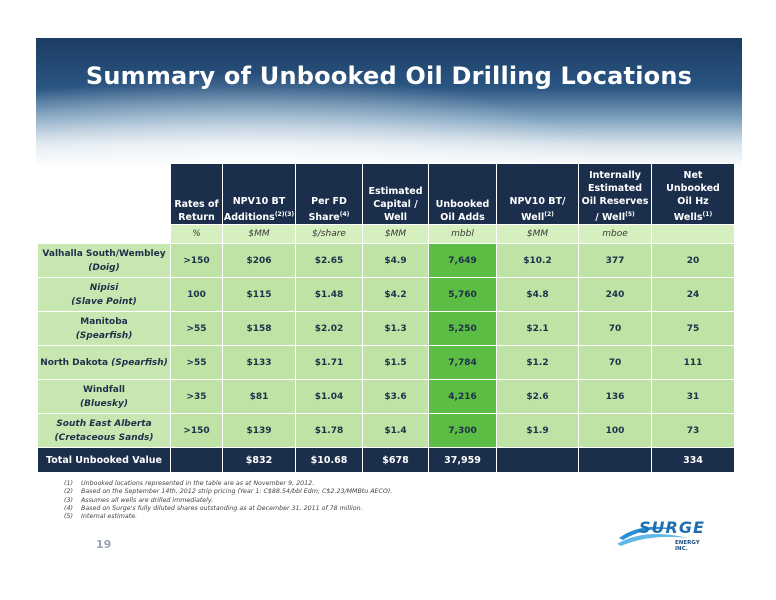 Image resolution: width=776 pixels, height=600 pixels. I want to click on total-value-cell: 334, so click(693, 460).